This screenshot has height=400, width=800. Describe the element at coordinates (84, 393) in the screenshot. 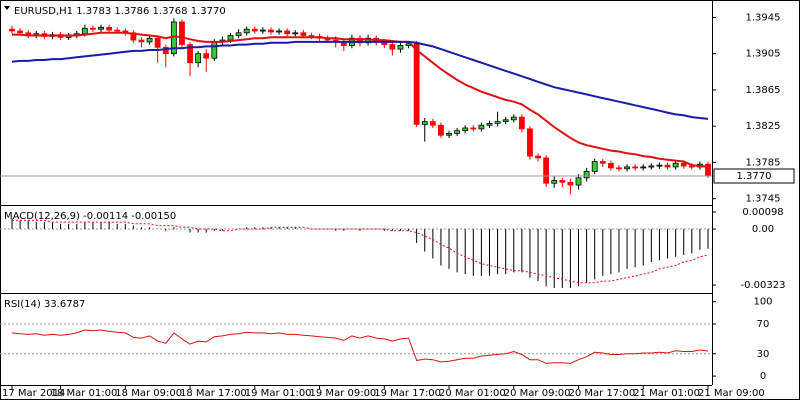

I see `x-tick-label: 18 Mar 01:00` at that location.